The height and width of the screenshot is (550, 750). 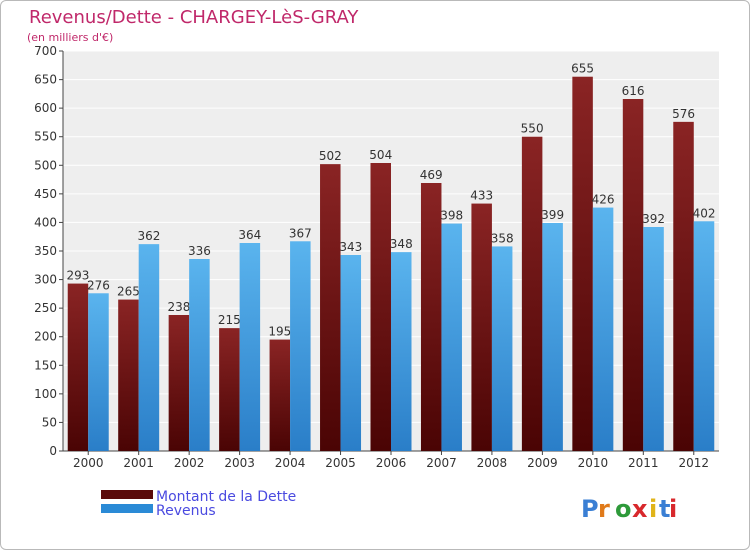 I want to click on bar-debt-value-label: 469, so click(x=431, y=175).